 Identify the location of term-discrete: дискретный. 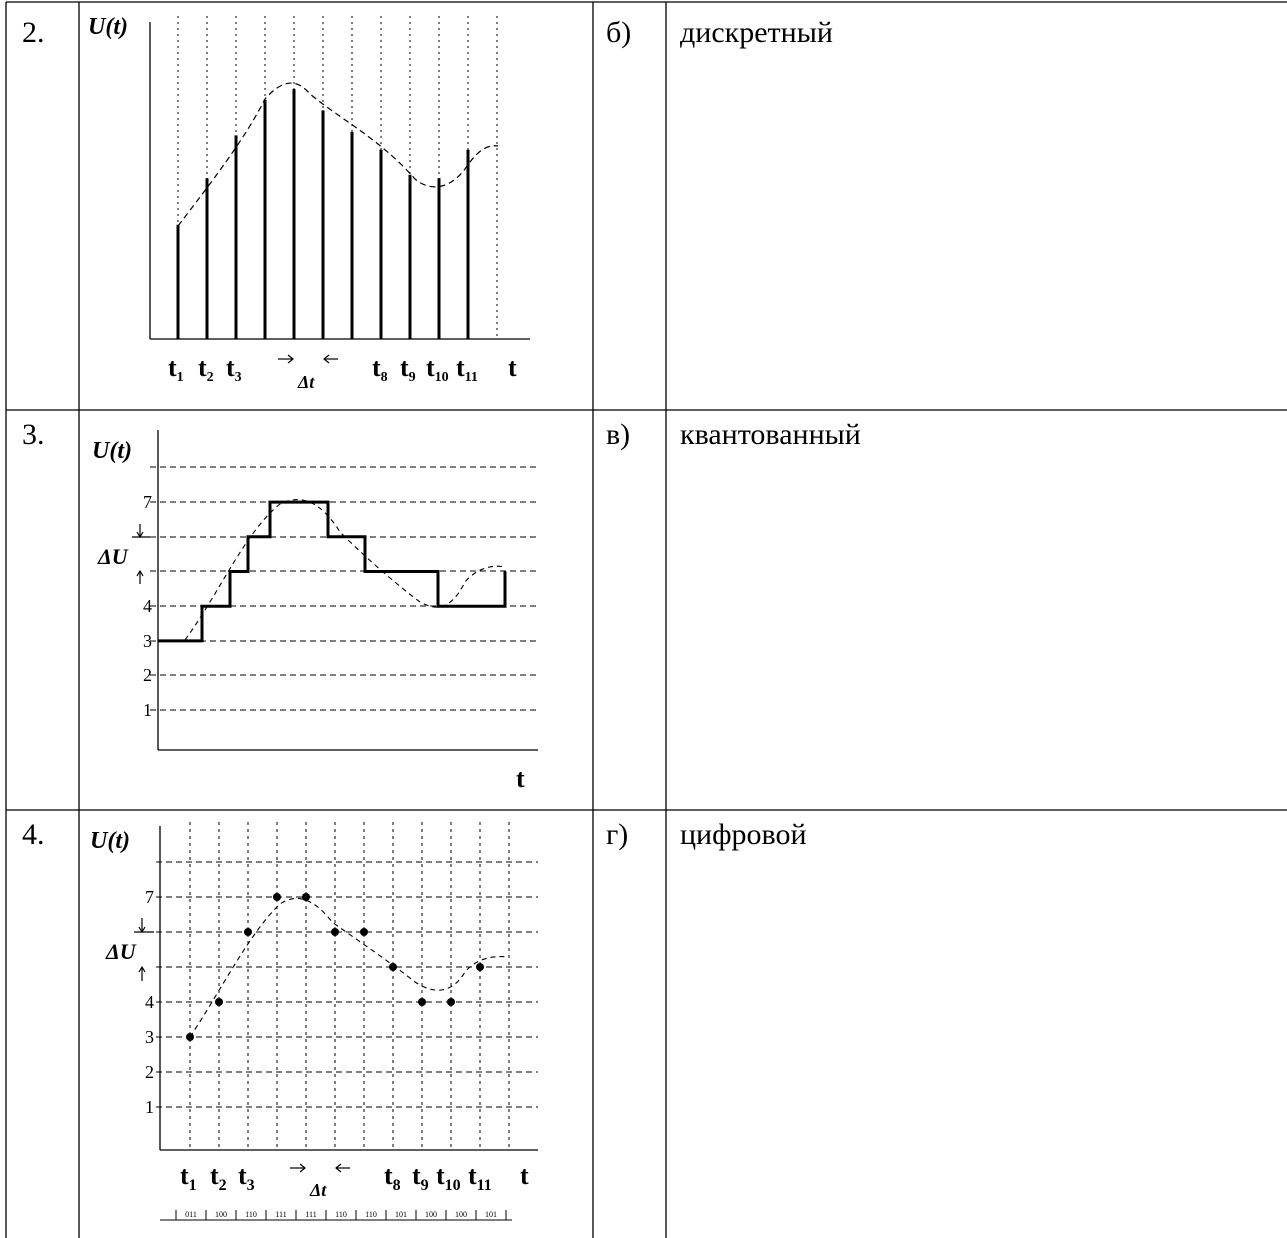
(756, 33).